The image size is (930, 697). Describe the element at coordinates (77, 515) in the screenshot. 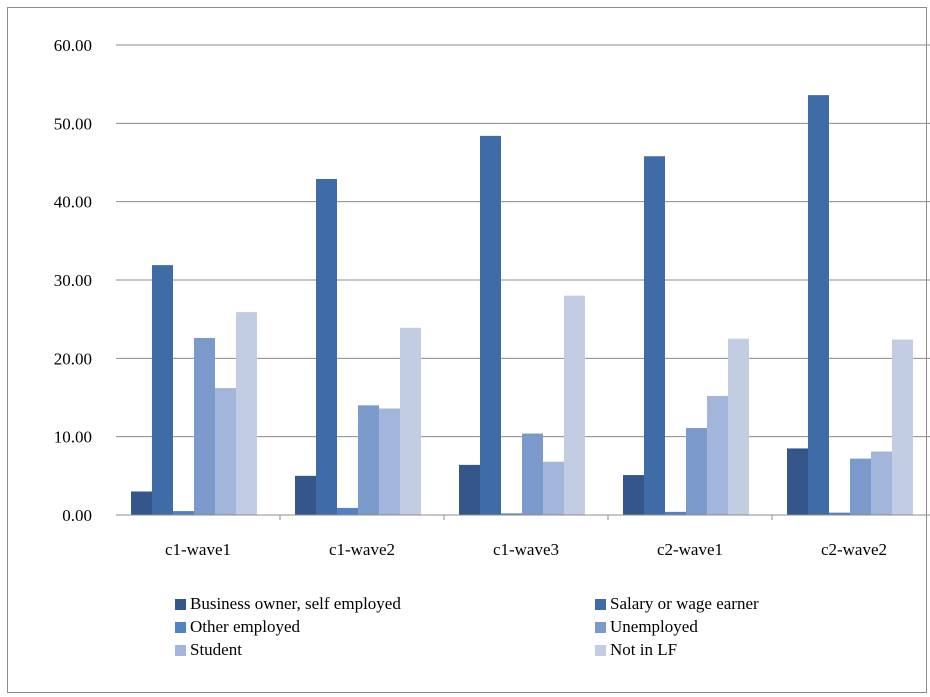

I see `y-tick-label: 0.00` at that location.